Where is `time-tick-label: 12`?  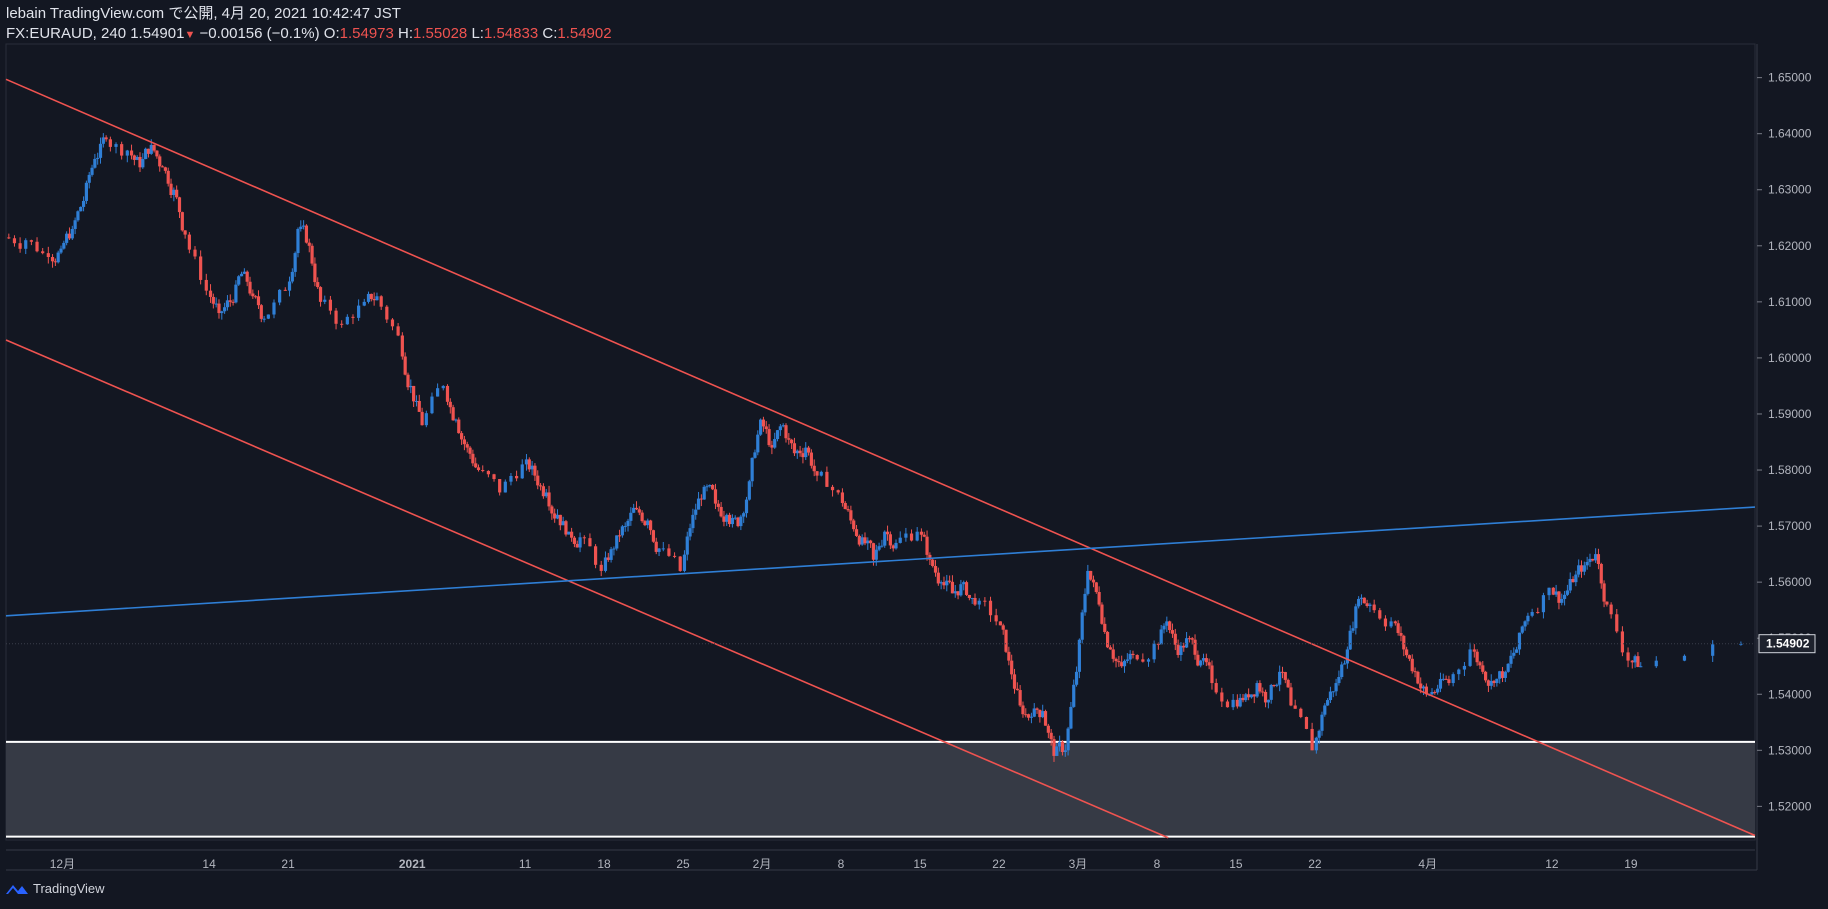
time-tick-label: 12 is located at coordinates (1552, 864).